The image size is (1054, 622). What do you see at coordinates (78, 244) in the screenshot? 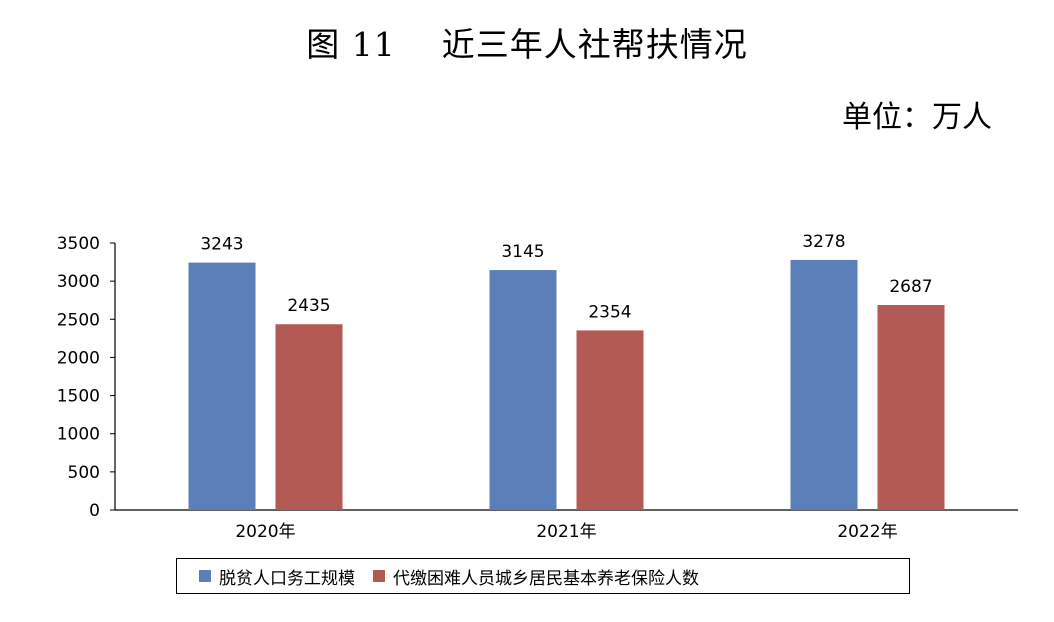
I see `y-tick-label: 3500` at bounding box center [78, 244].